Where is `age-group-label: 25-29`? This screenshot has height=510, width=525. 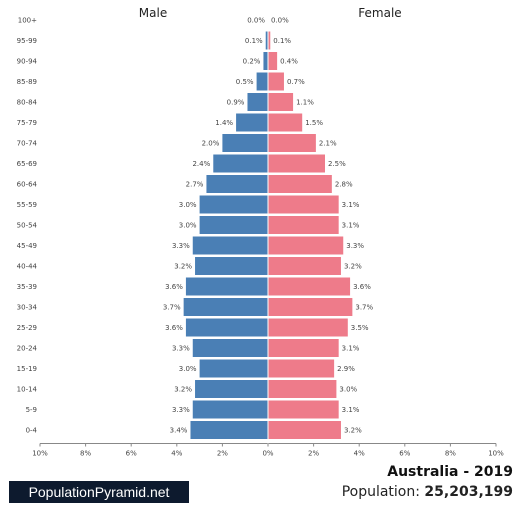
age-group-label: 25-29 is located at coordinates (27, 328).